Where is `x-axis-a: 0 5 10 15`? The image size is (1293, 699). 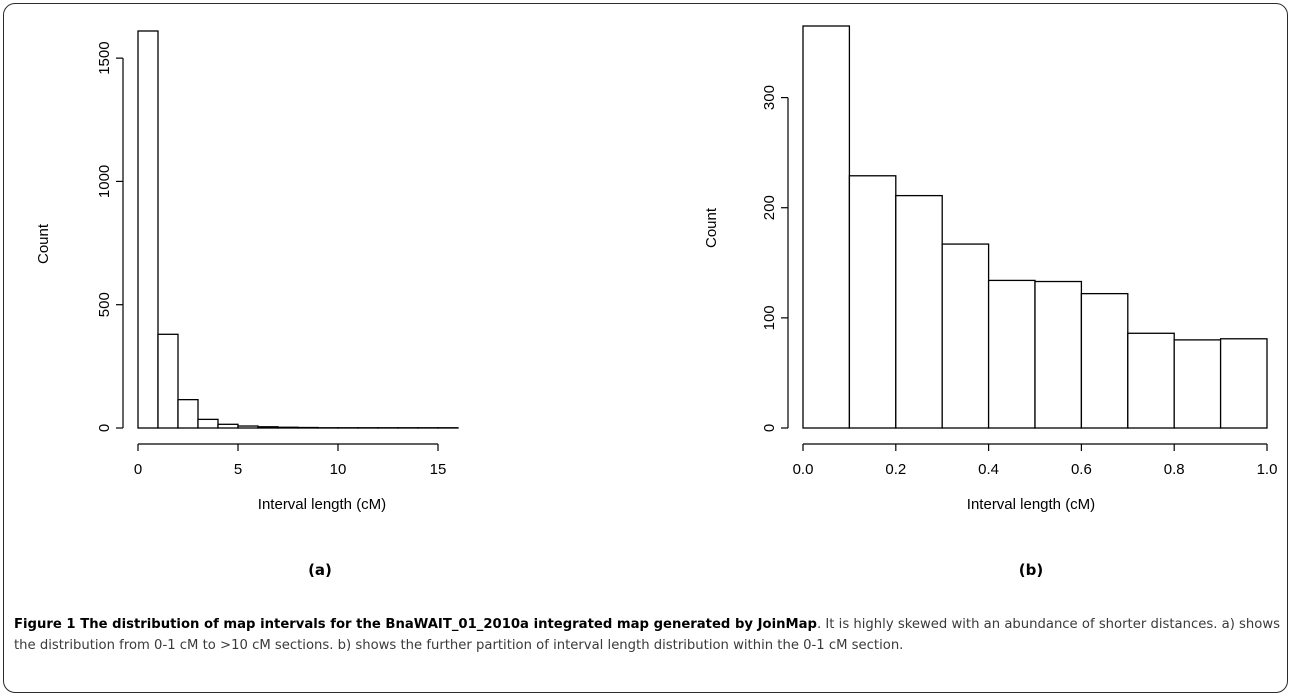
x-axis-a: 0 5 10 15 is located at coordinates (290, 460).